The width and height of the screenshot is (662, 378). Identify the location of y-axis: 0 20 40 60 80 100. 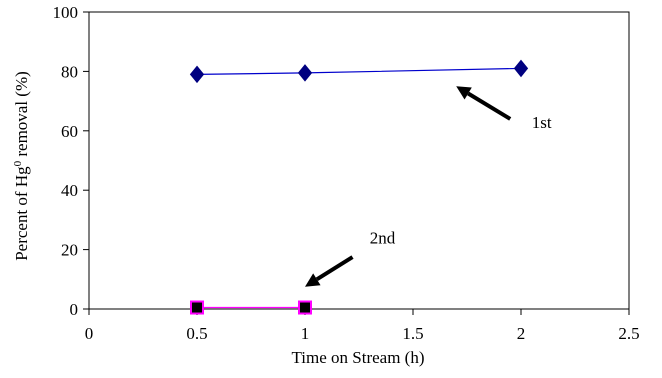
(71, 161).